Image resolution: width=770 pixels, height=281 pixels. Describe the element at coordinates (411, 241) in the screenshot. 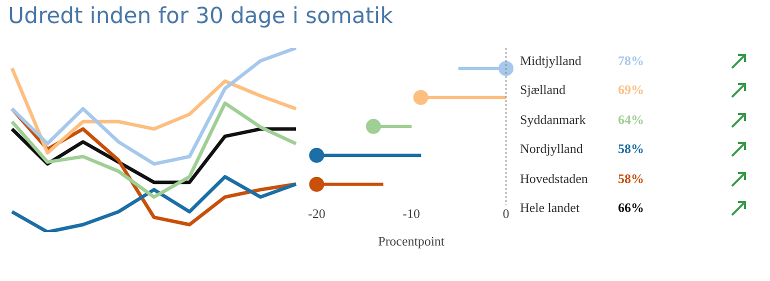

I see `x-axis-title: Procentpoint` at that location.